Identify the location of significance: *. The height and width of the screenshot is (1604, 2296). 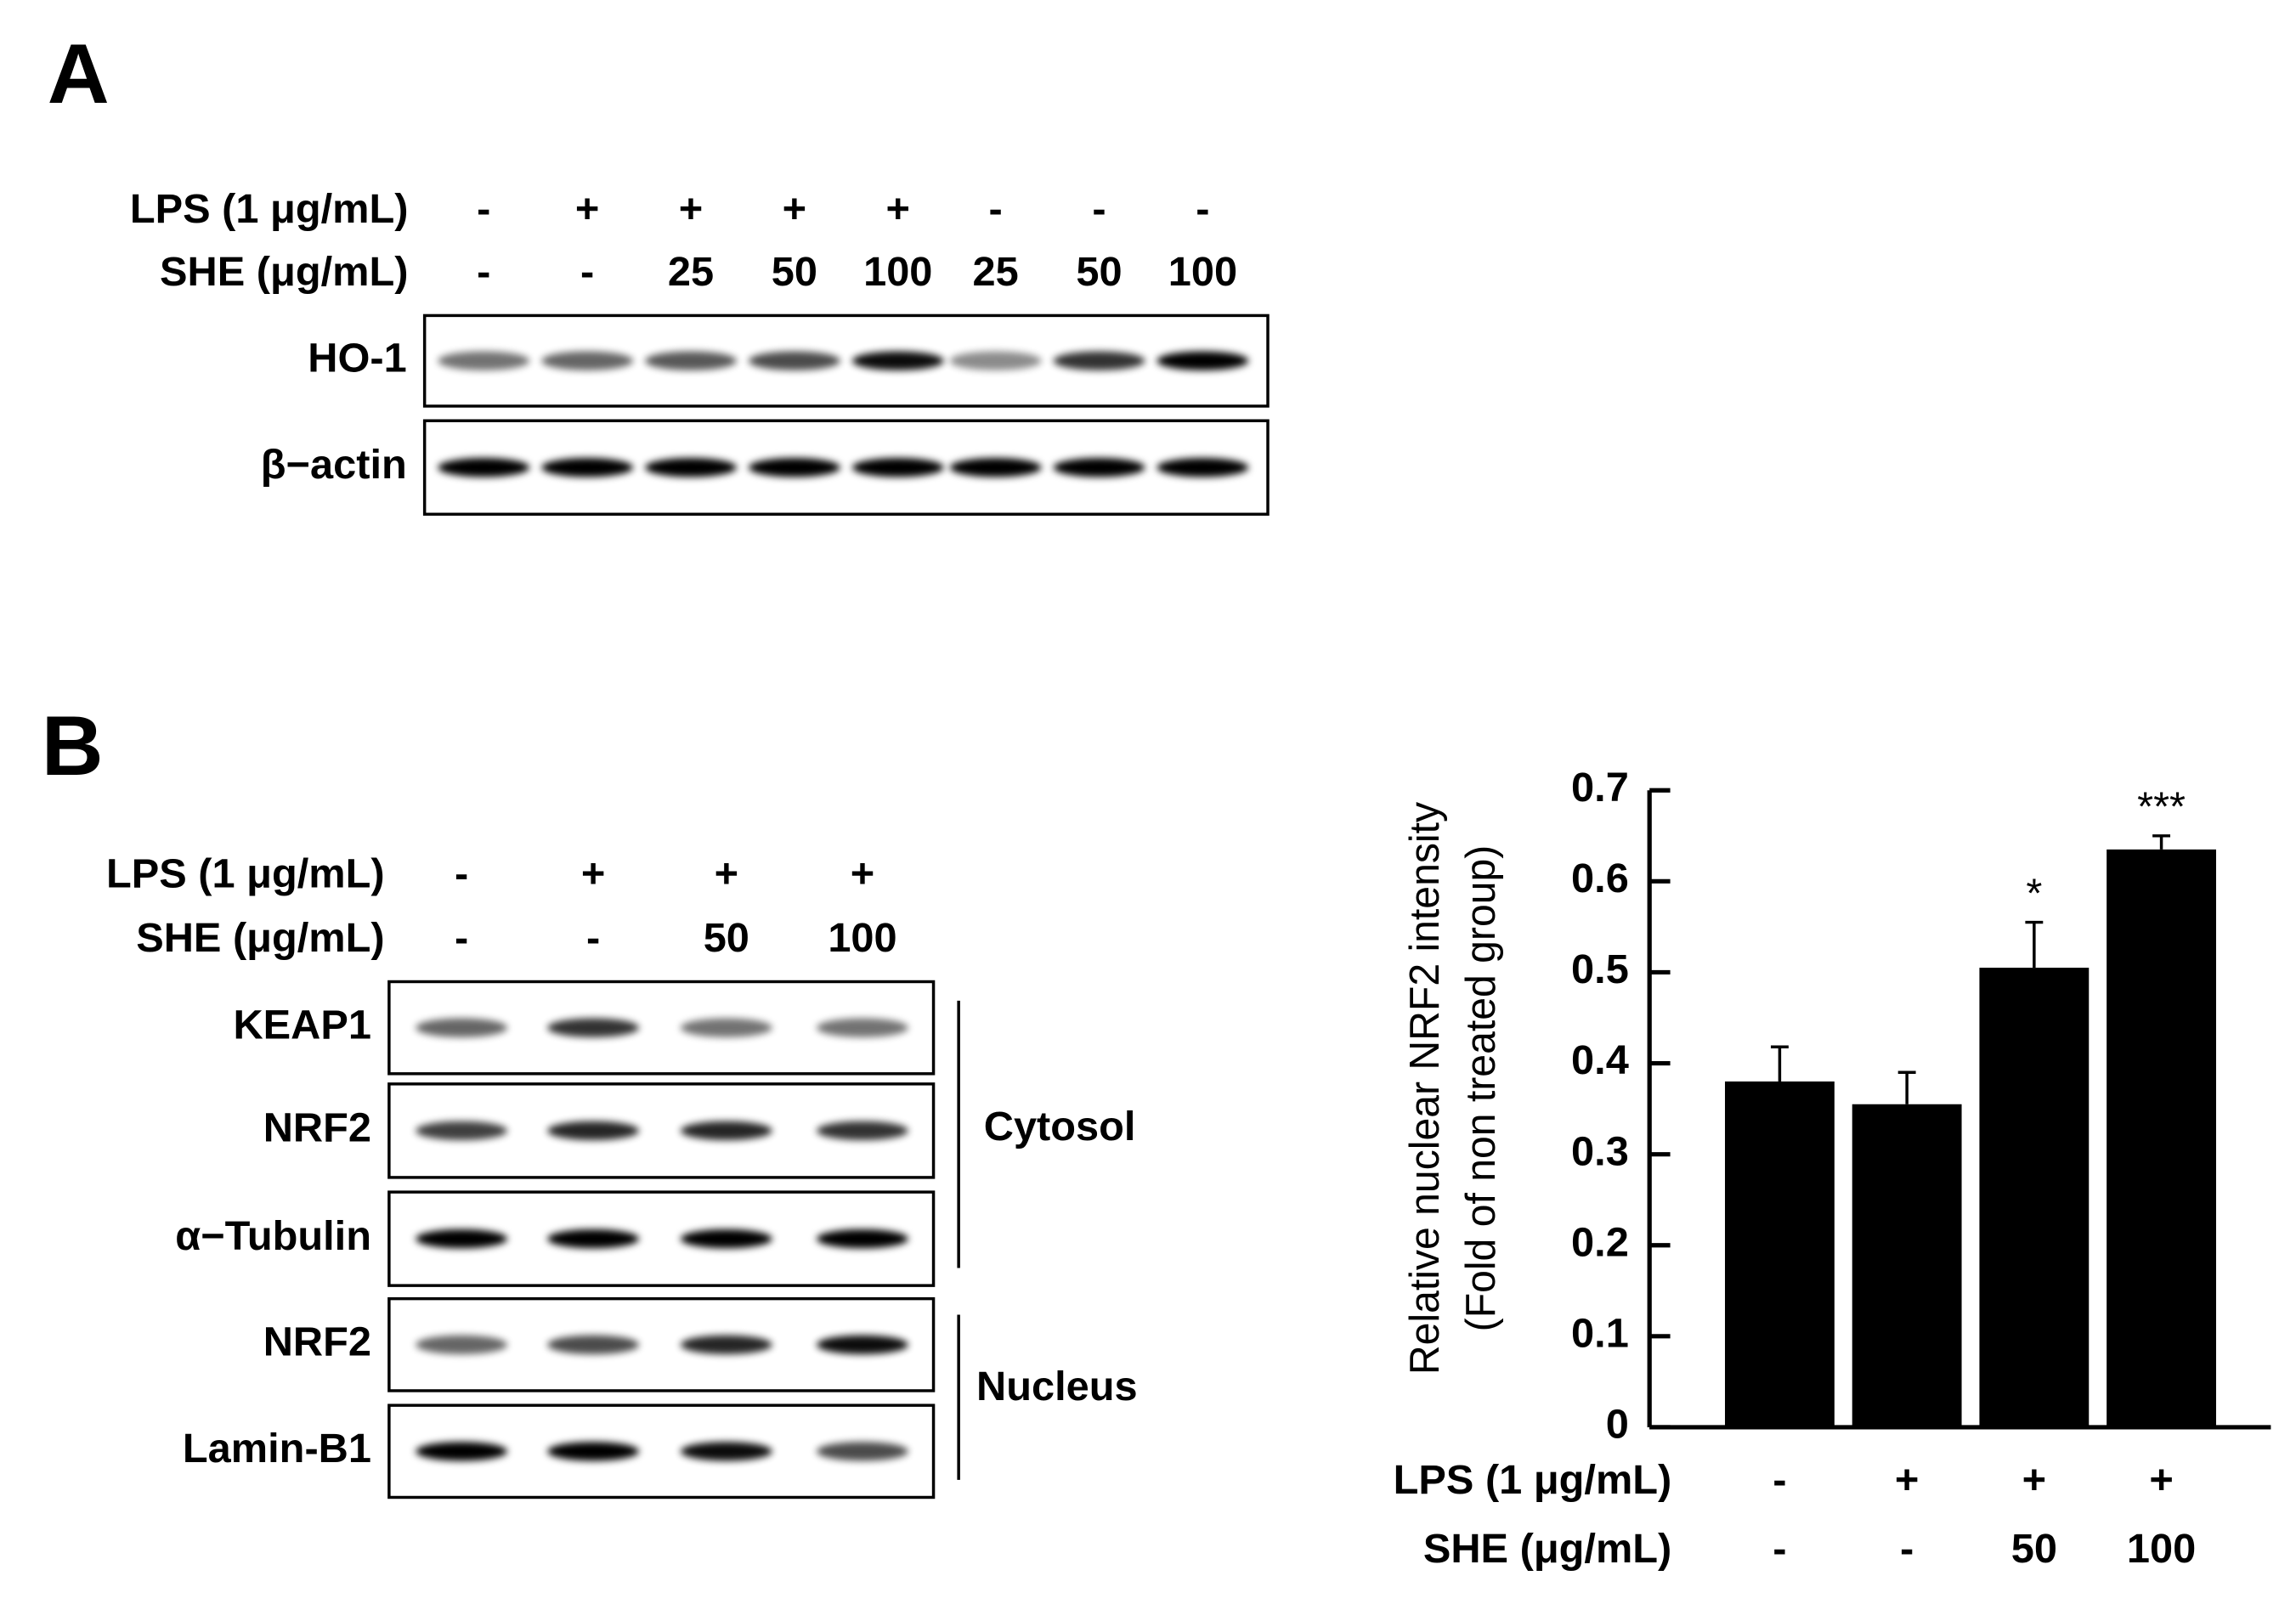
(2034, 894).